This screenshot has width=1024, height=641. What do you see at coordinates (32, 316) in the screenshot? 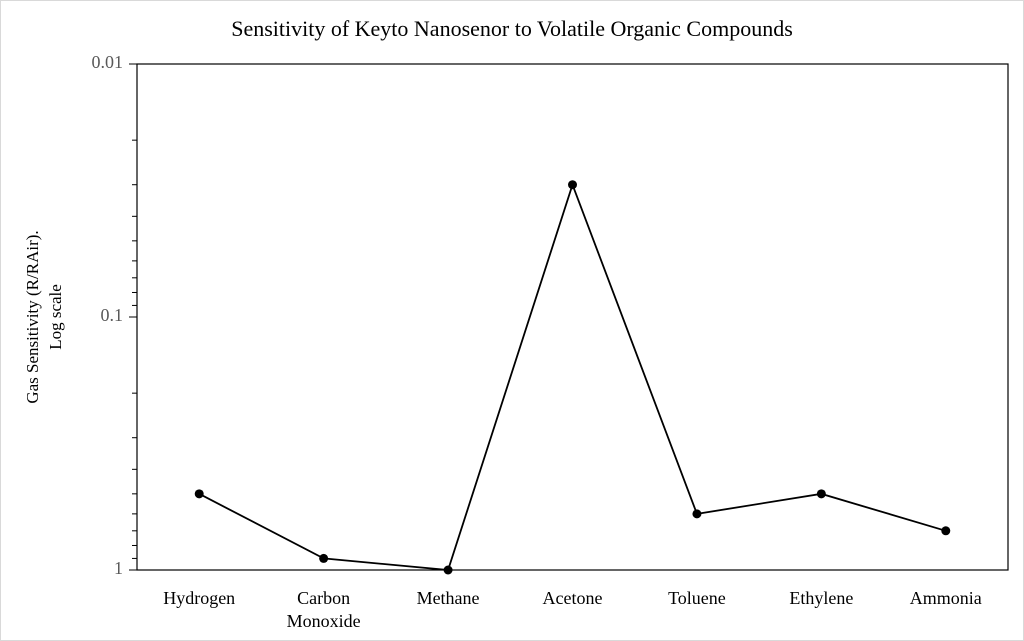
I see `y-axis-label: Gas Sensitivity (R/RAir).` at bounding box center [32, 316].